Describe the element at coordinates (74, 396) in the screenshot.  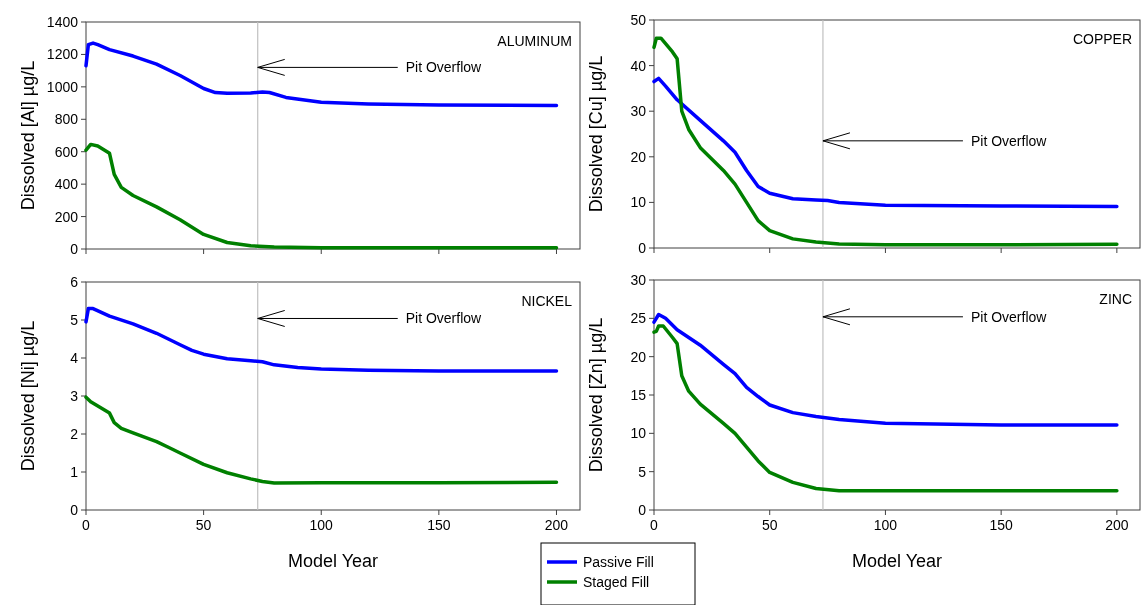
I see `y-tick-label: 3` at that location.